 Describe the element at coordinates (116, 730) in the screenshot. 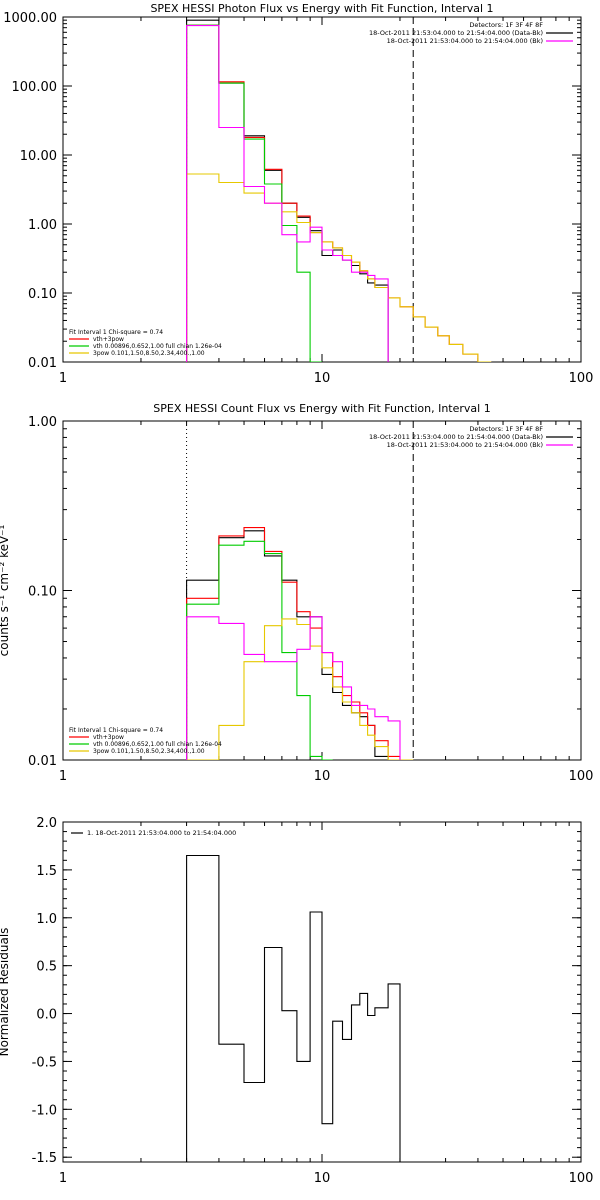

I see `count-legend-bottom-entry: Fit Interval 1 Chi-square = 0.74` at that location.